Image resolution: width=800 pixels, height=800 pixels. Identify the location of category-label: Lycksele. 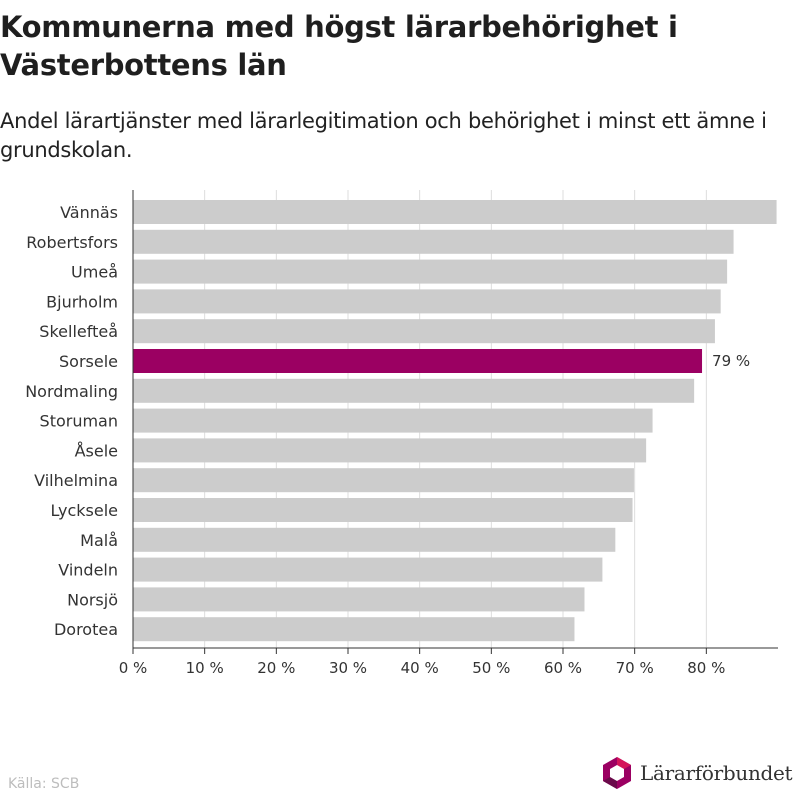
(84, 510).